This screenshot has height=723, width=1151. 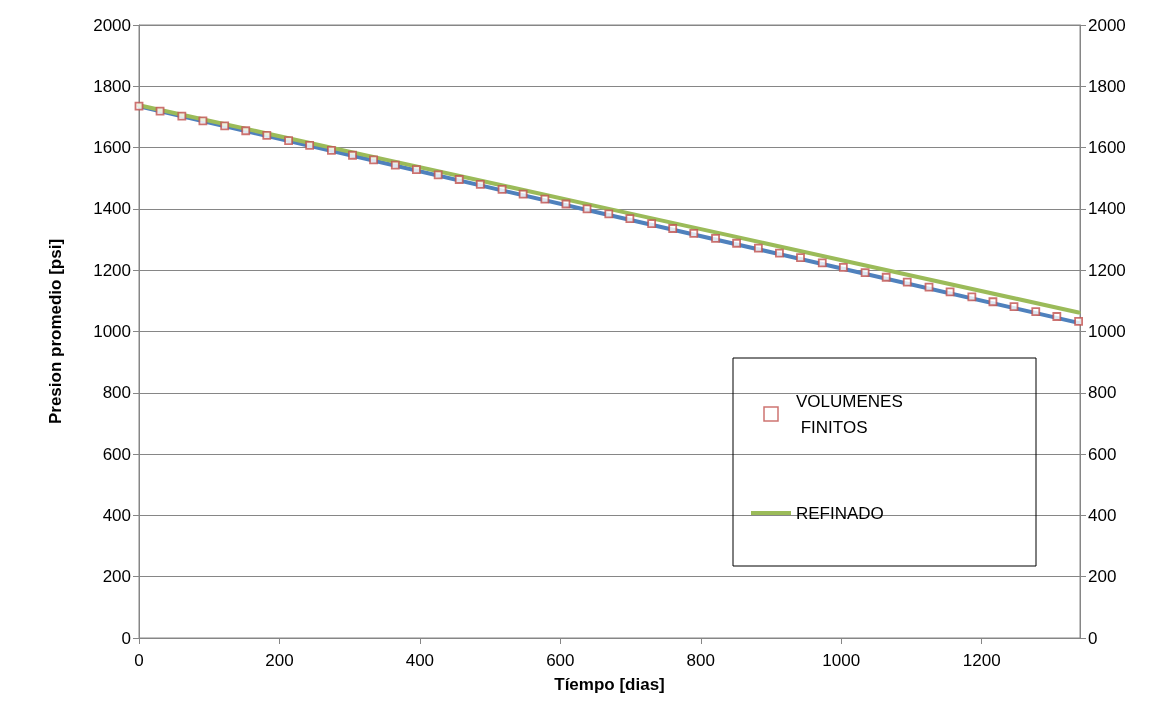 What do you see at coordinates (849, 414) in the screenshot?
I see `legend-label: VOLUMENES FINITOS` at bounding box center [849, 414].